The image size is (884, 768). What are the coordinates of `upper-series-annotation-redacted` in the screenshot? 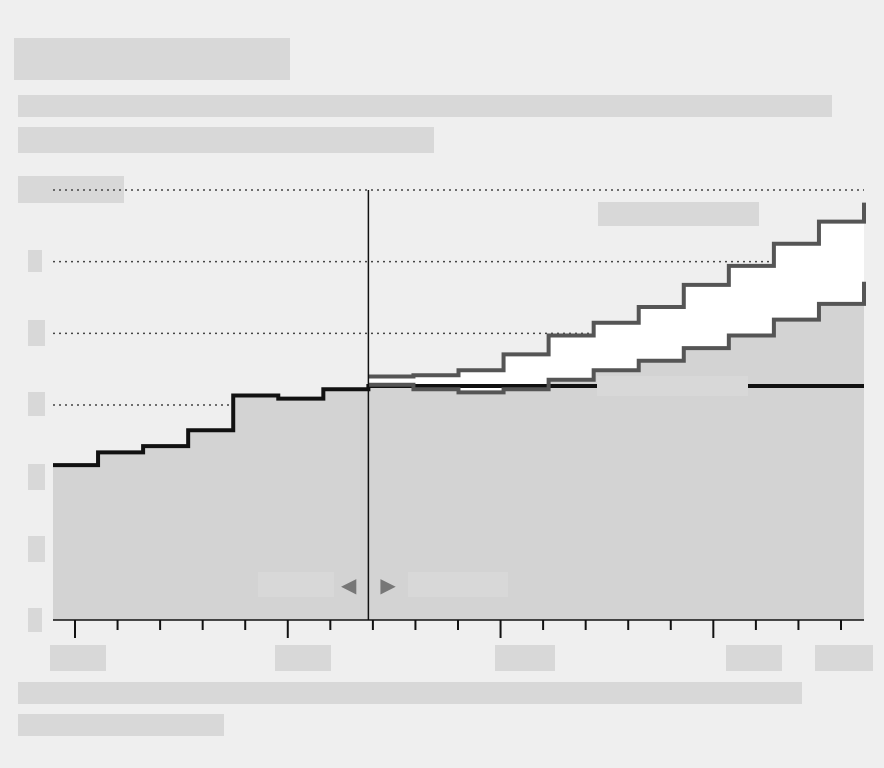 It's located at (678, 214).